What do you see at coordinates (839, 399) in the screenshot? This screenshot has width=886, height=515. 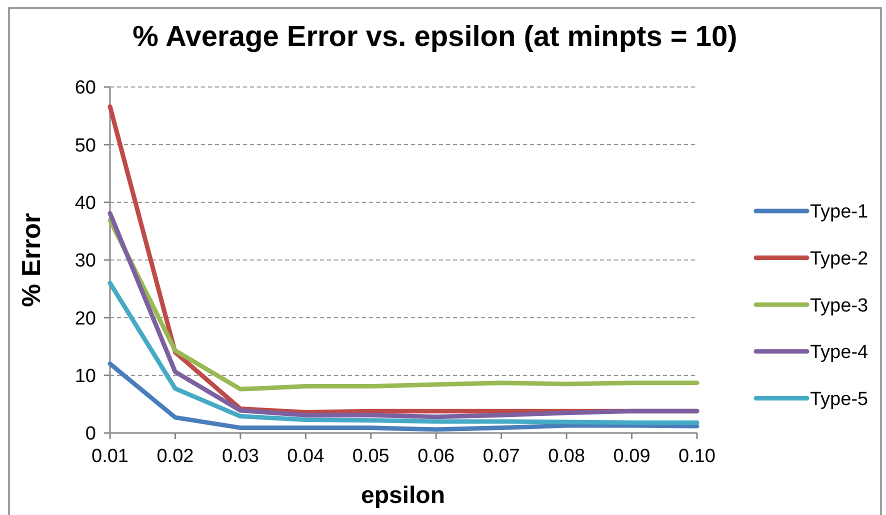 I see `legend-label: Type-5` at bounding box center [839, 399].